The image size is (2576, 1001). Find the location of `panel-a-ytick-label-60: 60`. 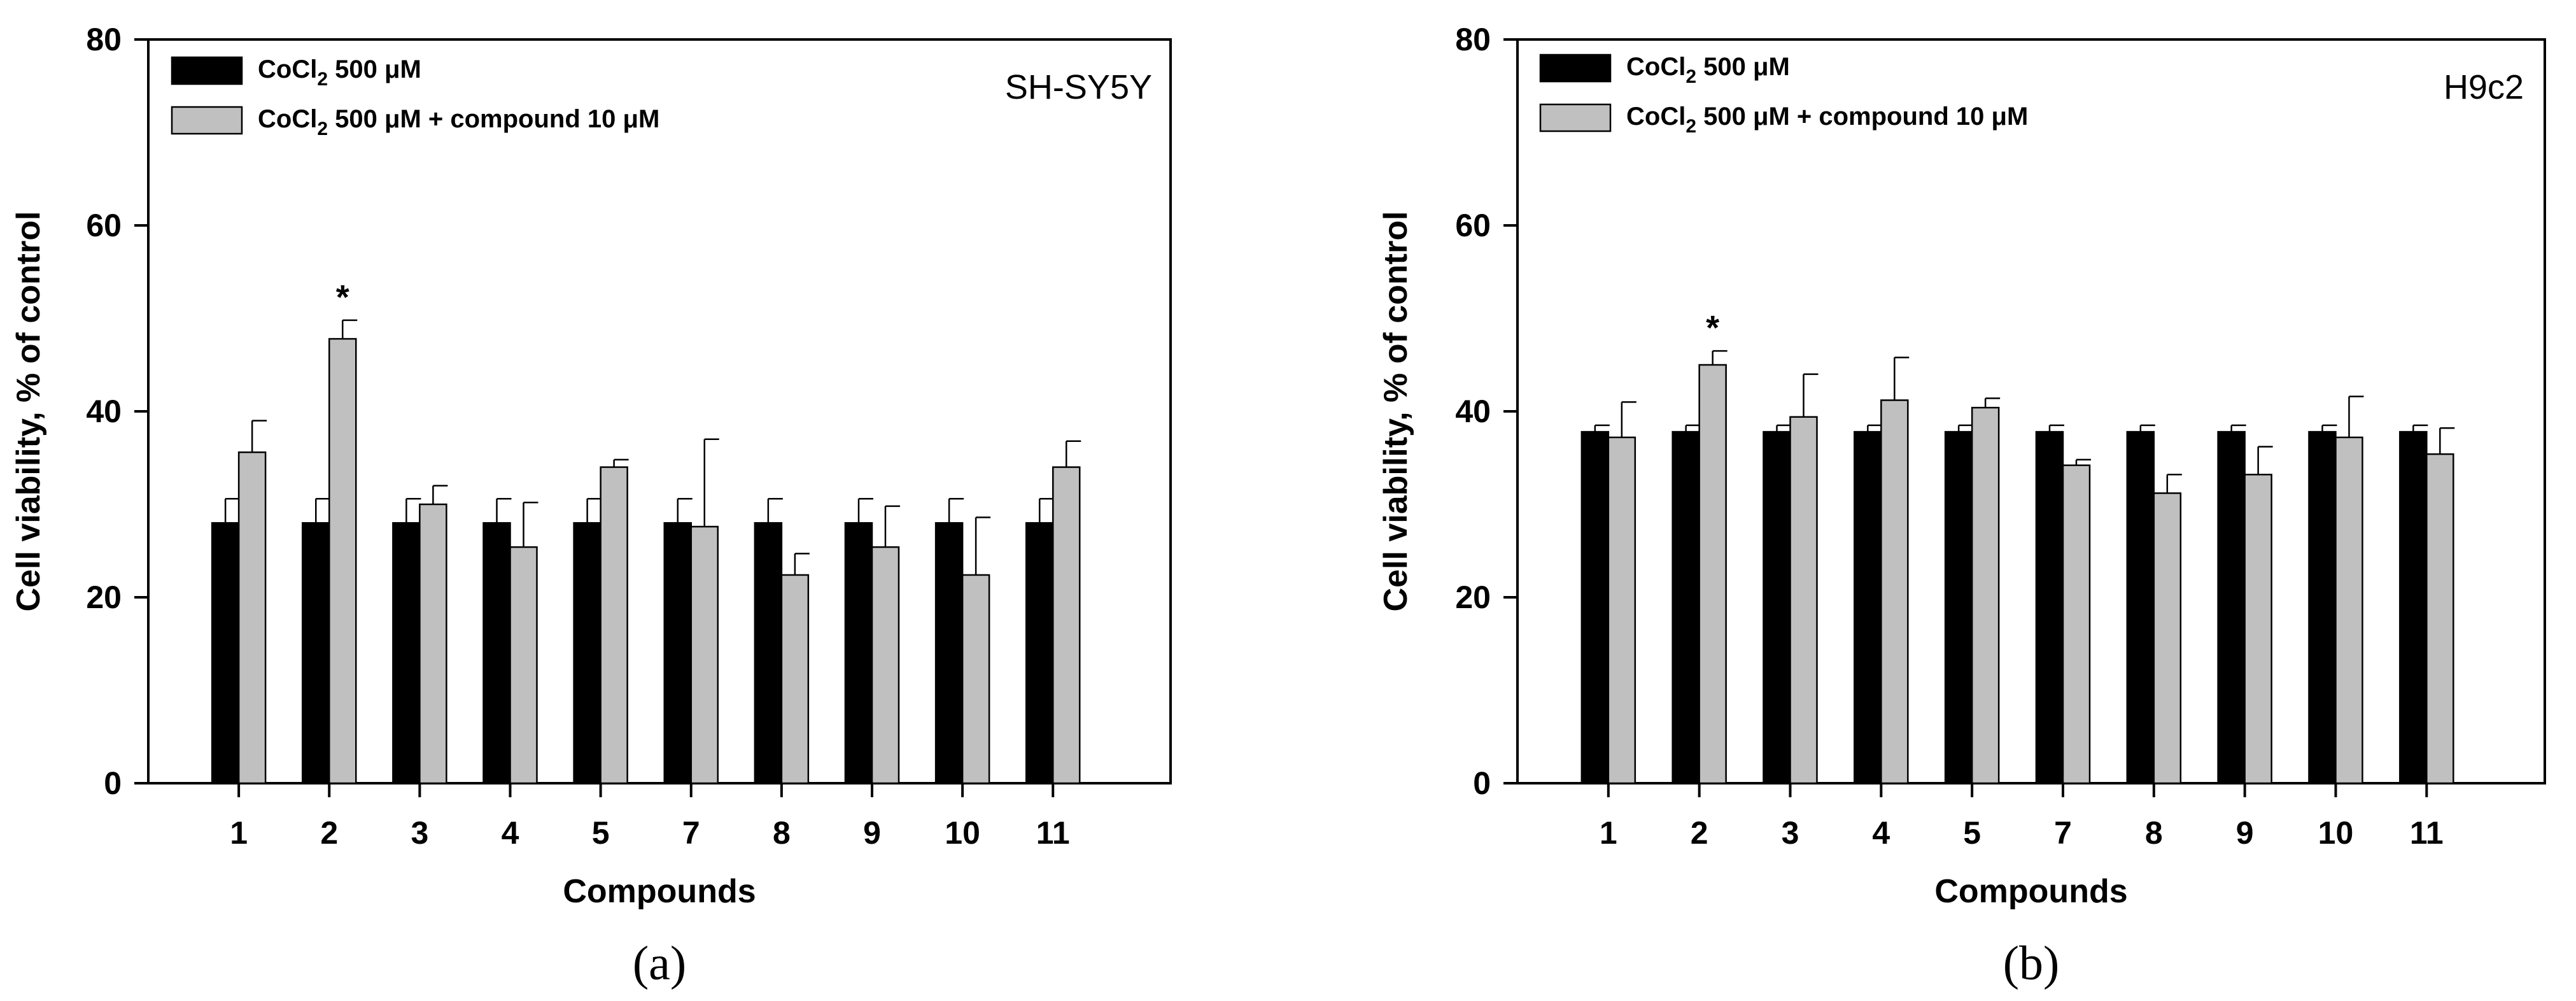

panel-a-ytick-label-60: 60 is located at coordinates (104, 225).